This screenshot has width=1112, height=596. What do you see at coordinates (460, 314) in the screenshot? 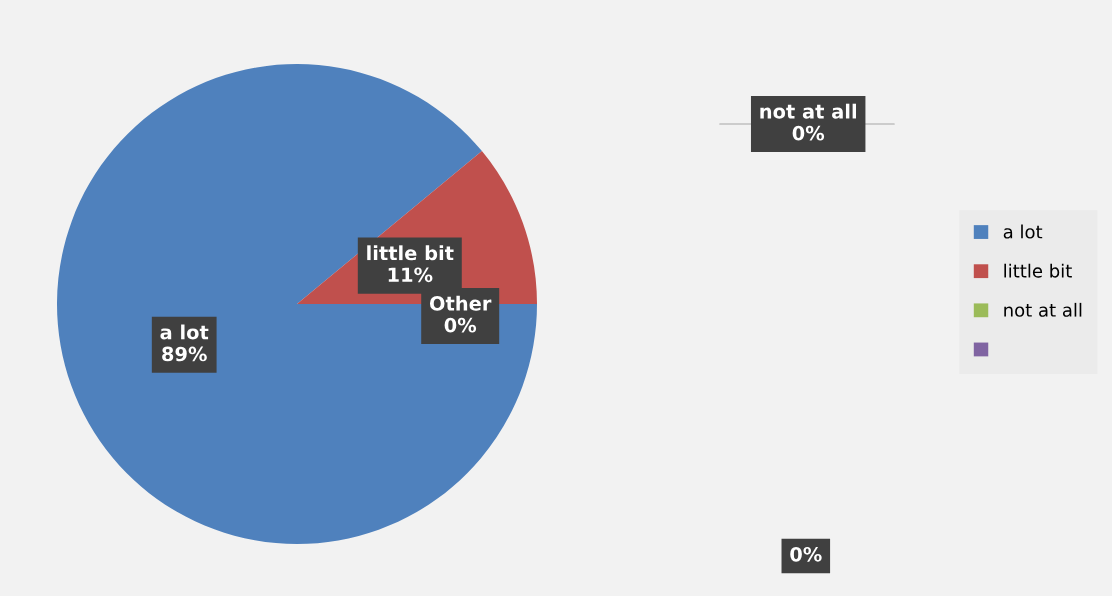
I see `text: Other 0%` at bounding box center [460, 314].